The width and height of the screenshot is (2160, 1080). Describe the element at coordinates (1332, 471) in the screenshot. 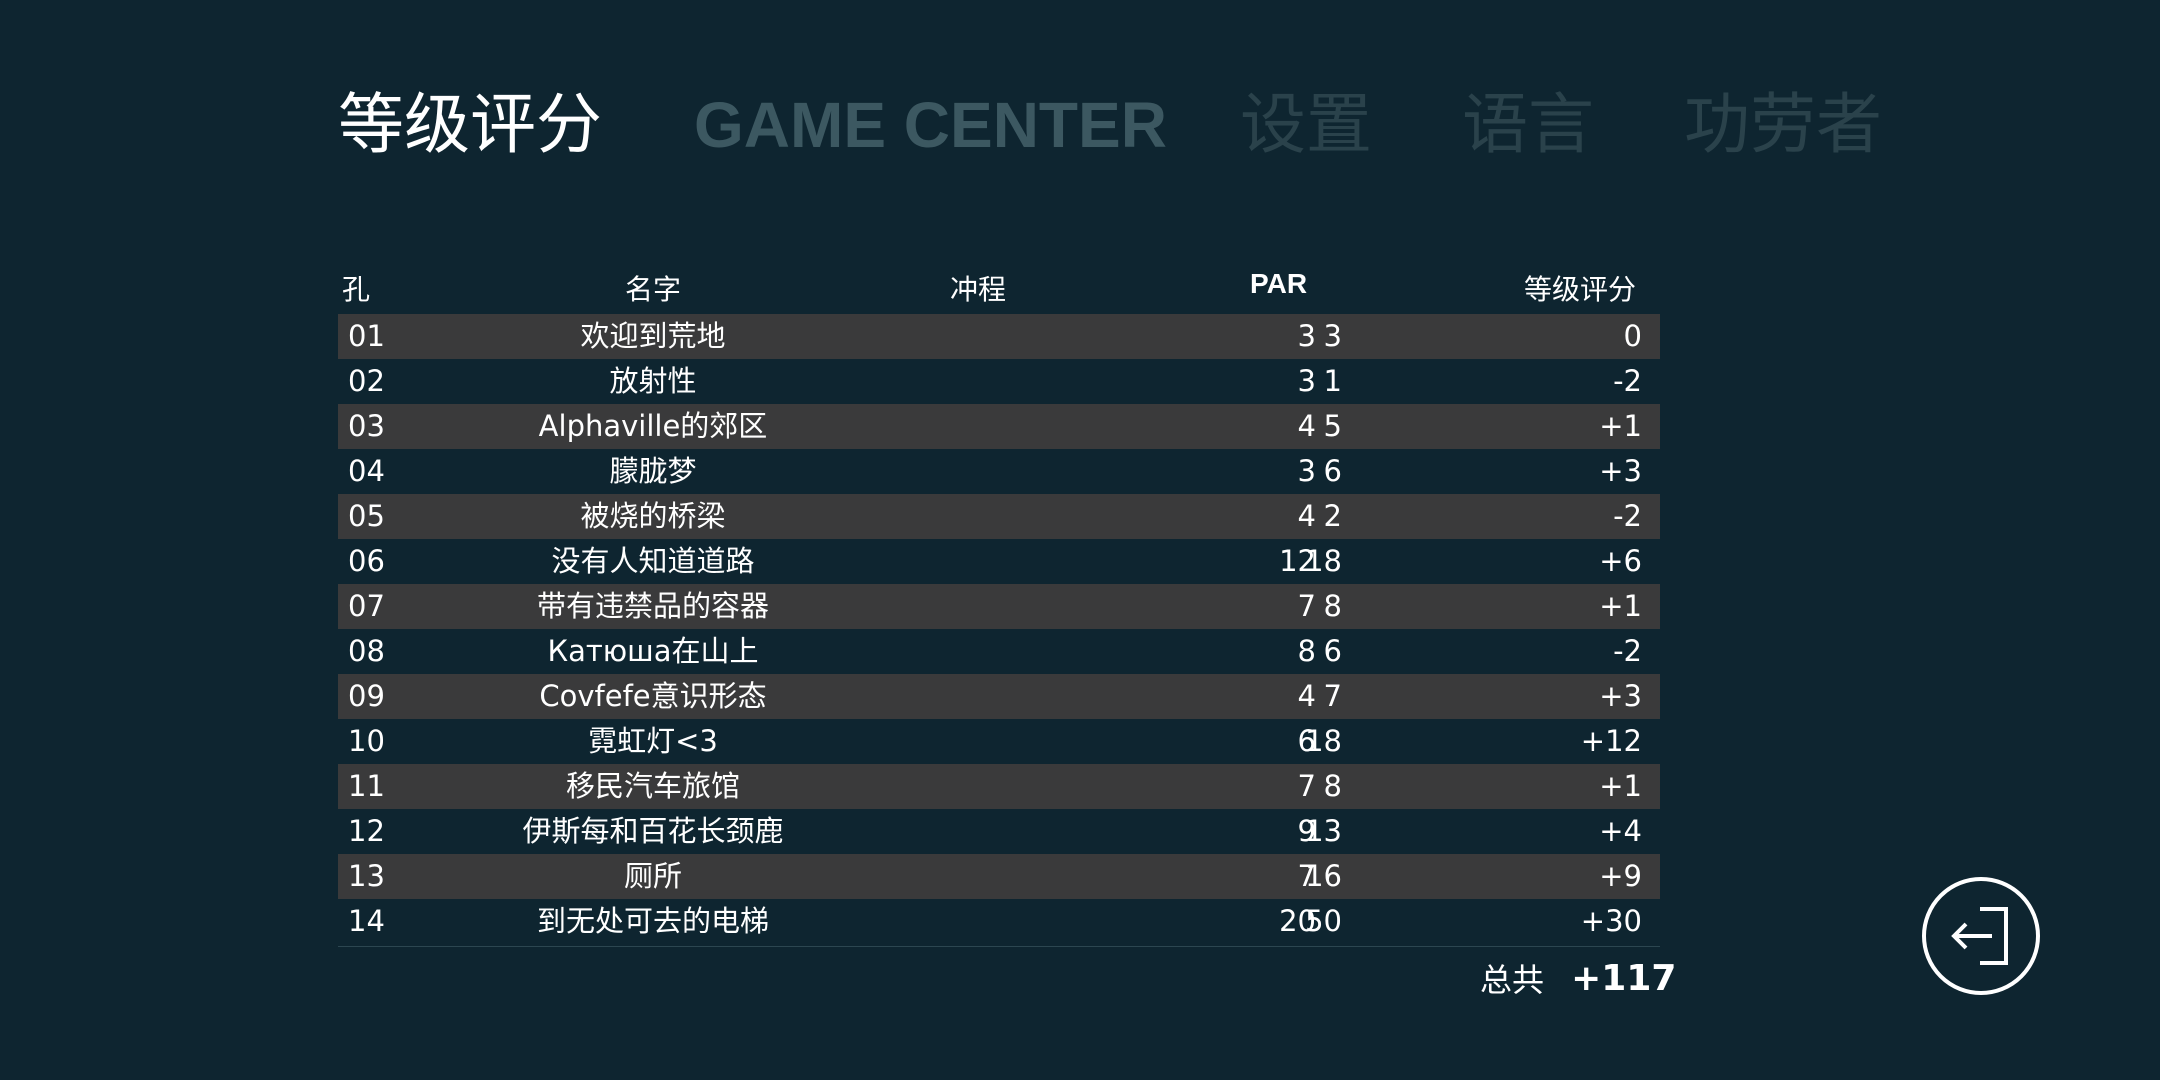

I see `cell-strokes: 6` at that location.